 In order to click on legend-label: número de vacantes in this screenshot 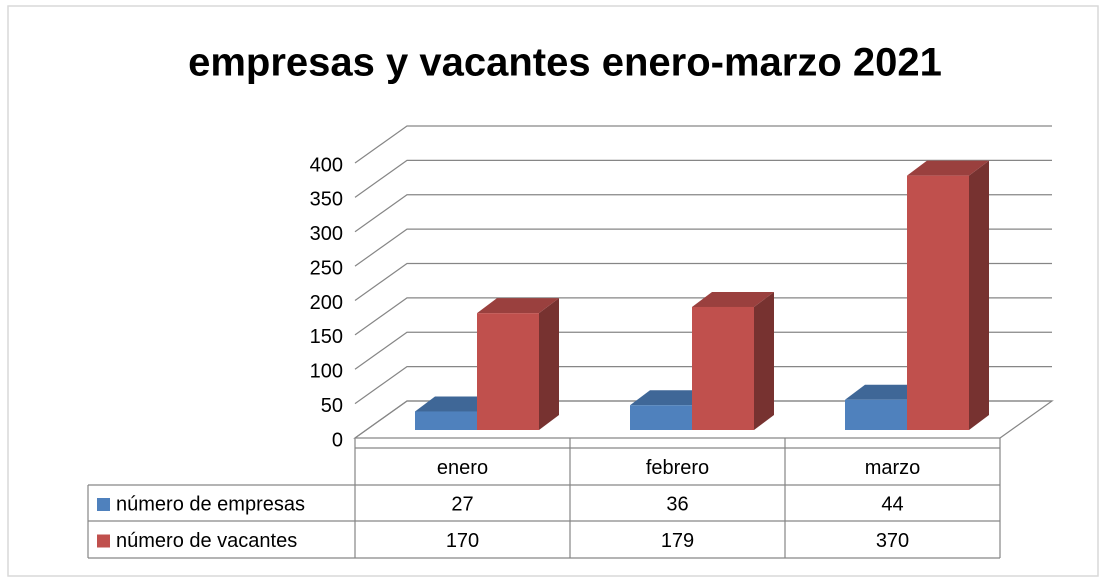, I will do `click(206, 541)`.